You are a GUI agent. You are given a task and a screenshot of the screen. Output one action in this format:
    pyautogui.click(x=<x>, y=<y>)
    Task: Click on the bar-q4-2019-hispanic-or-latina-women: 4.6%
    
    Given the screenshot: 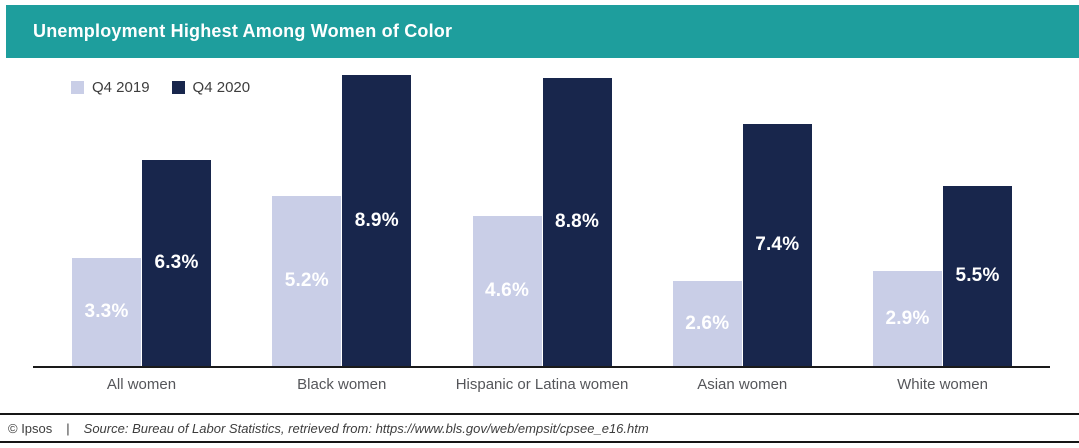 What is the action you would take?
    pyautogui.click(x=507, y=291)
    